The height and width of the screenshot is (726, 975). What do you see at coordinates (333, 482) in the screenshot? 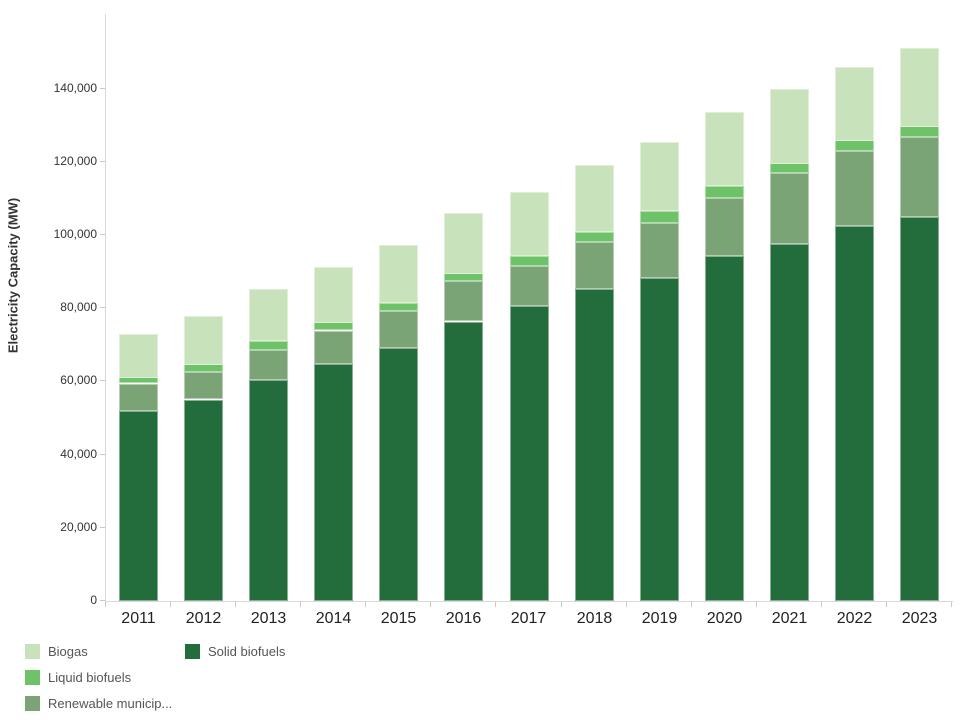
I see `bar-segment-solid-biofuels-2014` at bounding box center [333, 482].